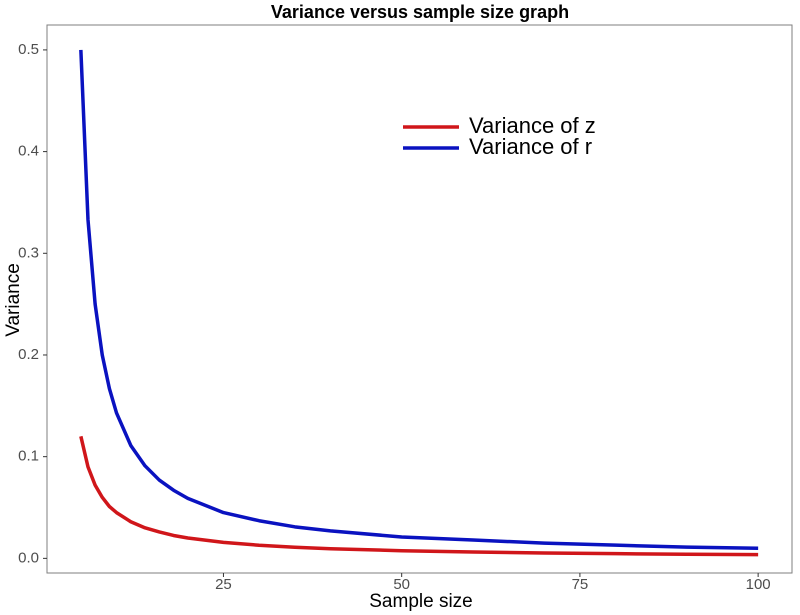 The height and width of the screenshot is (615, 800). What do you see at coordinates (223, 584) in the screenshot?
I see `x-tick-label: 25` at bounding box center [223, 584].